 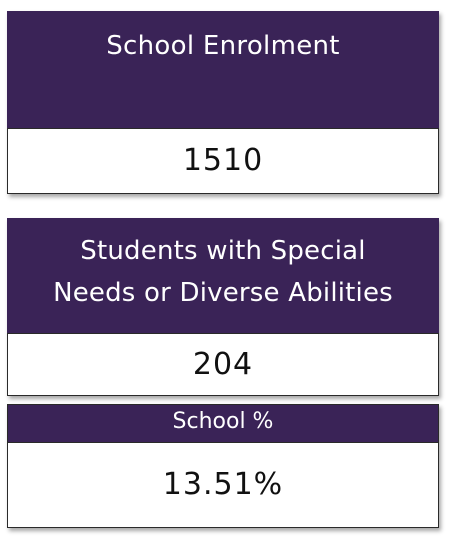 I want to click on special-needs-value-box: 204, so click(x=223, y=364).